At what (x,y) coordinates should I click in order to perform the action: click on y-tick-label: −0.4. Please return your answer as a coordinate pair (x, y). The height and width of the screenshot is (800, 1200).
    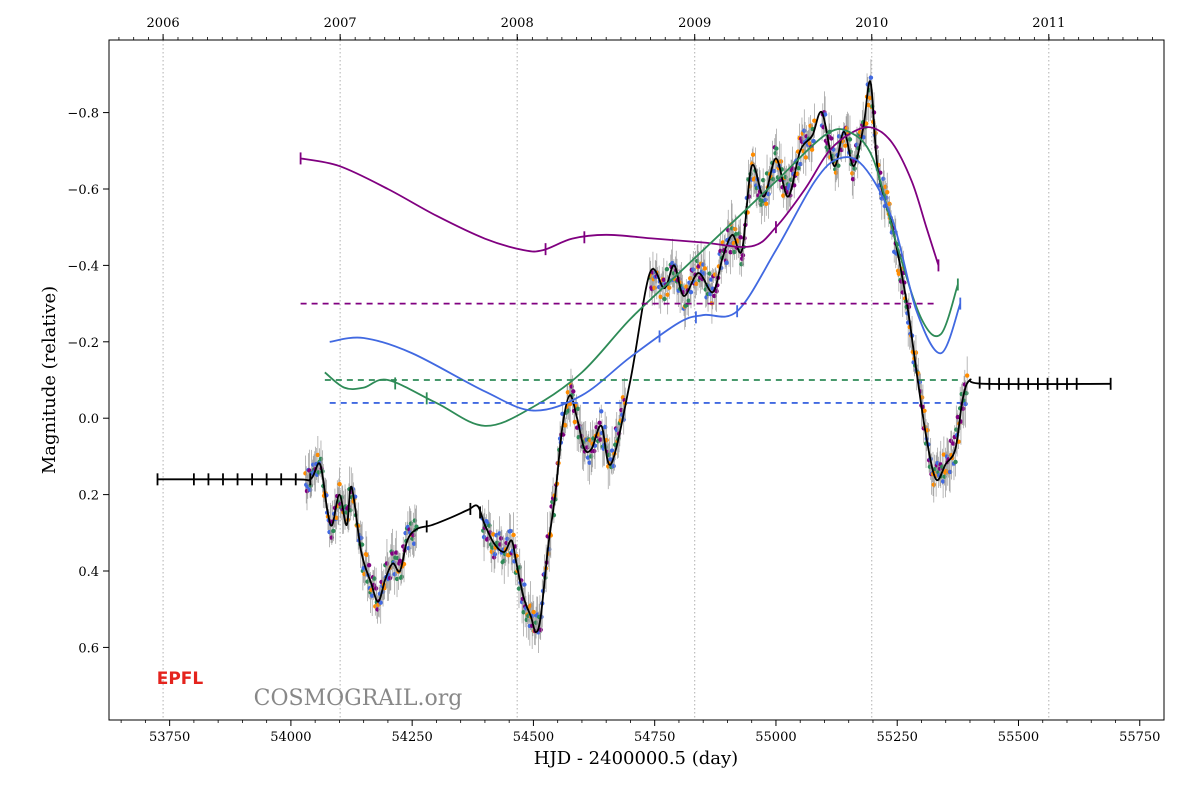
    Looking at the image, I should click on (83, 266).